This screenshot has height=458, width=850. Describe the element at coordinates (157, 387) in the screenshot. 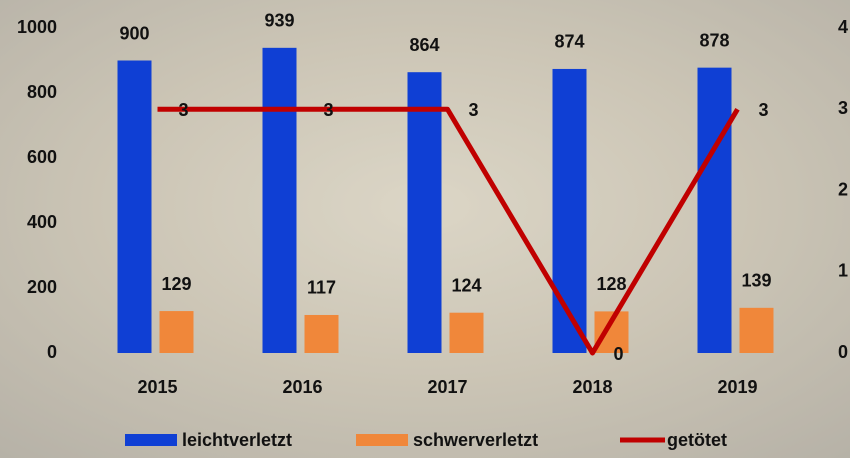

I see `x-tick-label: 2015` at that location.